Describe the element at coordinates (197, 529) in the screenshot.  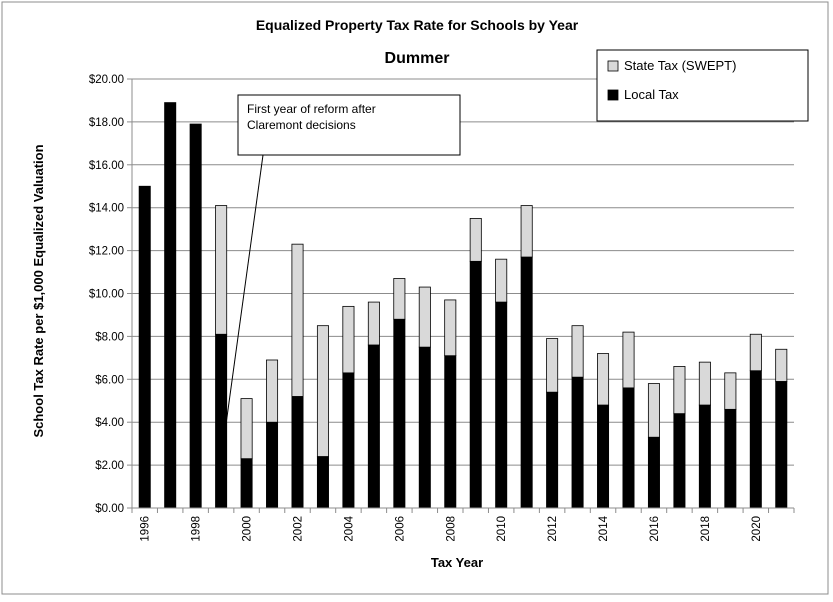
I see `x-tick-label: 1998` at that location.